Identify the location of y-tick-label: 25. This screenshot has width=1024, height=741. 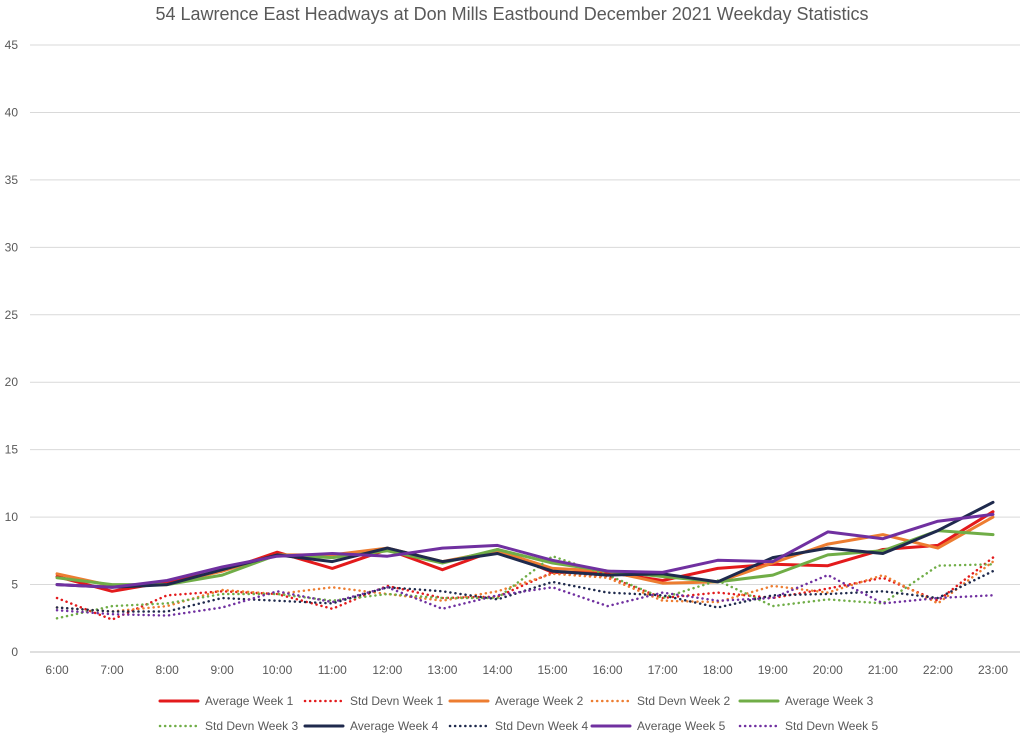
(12, 315).